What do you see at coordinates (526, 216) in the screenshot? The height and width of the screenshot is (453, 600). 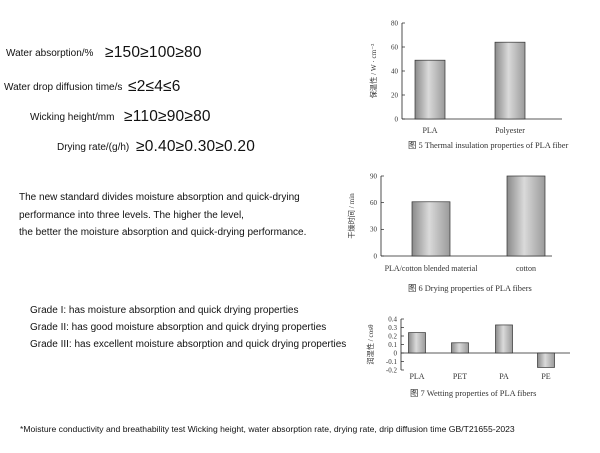 I see `bar-cotton` at bounding box center [526, 216].